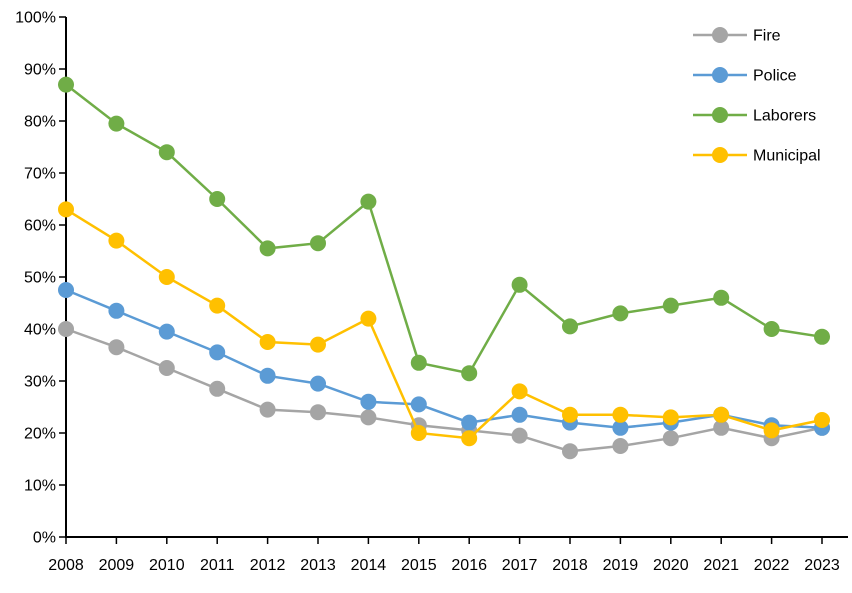 This screenshot has height=593, width=852. I want to click on legend-label-laborers: Laborers, so click(784, 116).